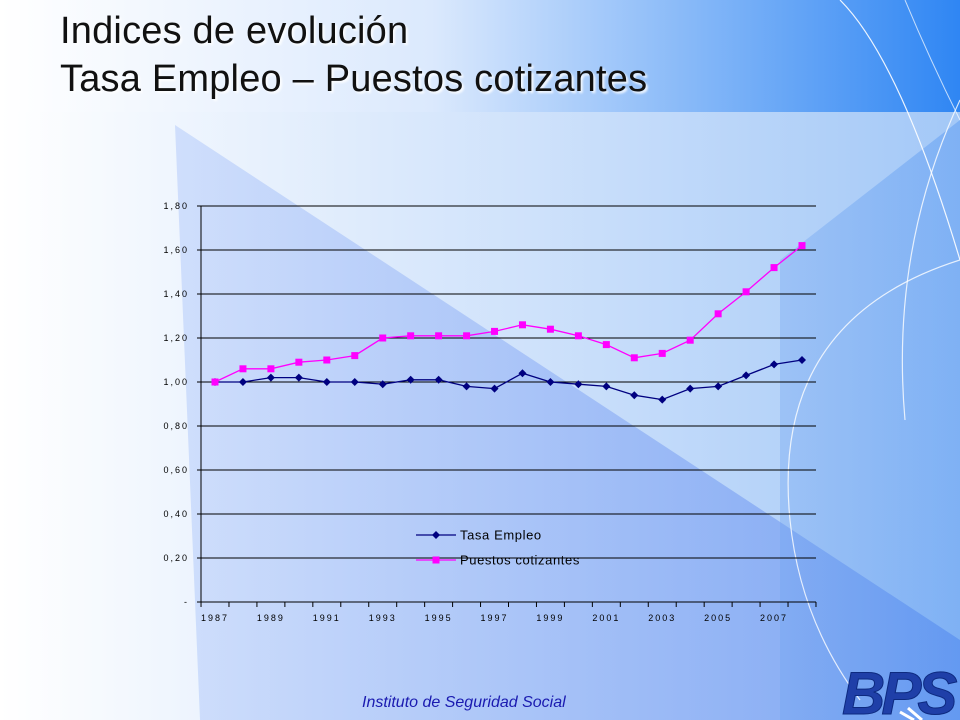 The image size is (960, 720). What do you see at coordinates (501, 535) in the screenshot?
I see `legend-label: Tasa Empleo` at bounding box center [501, 535].